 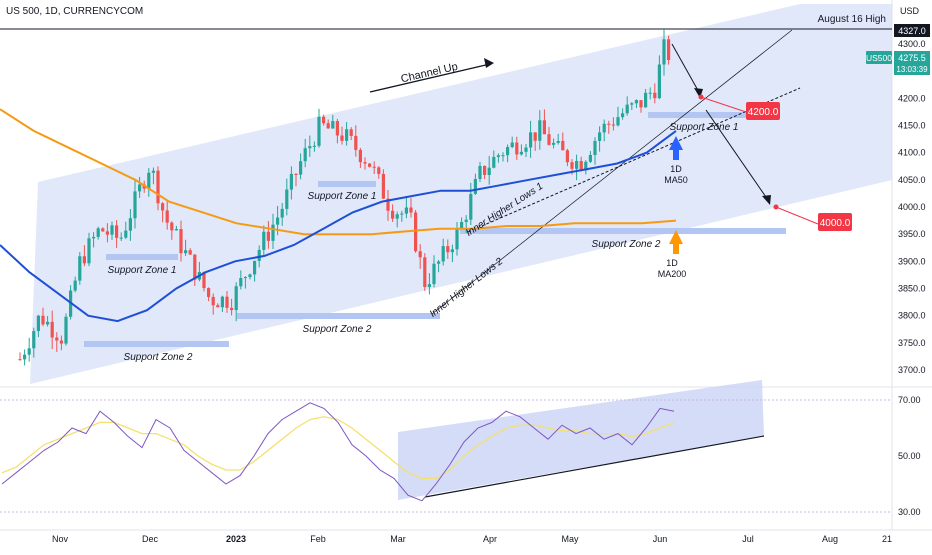 I want to click on price-tick-label: 3950.0, so click(x=912, y=234).